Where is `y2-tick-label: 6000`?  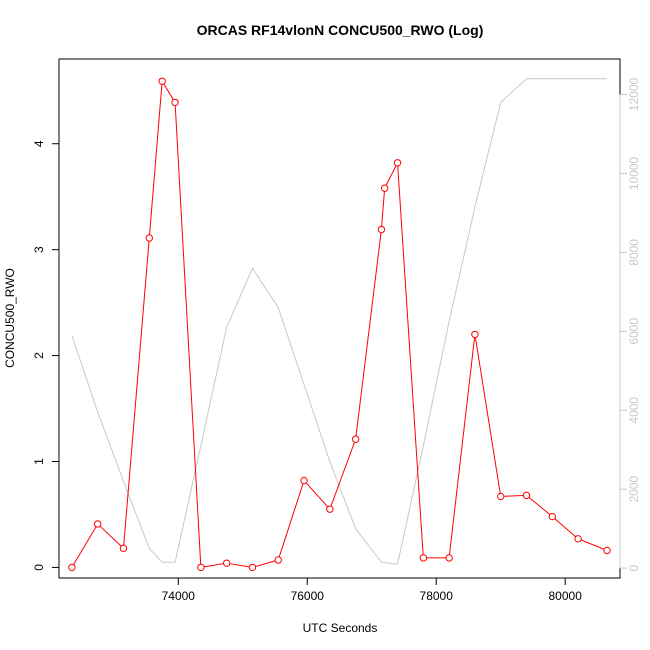
y2-tick-label: 6000 is located at coordinates (634, 331).